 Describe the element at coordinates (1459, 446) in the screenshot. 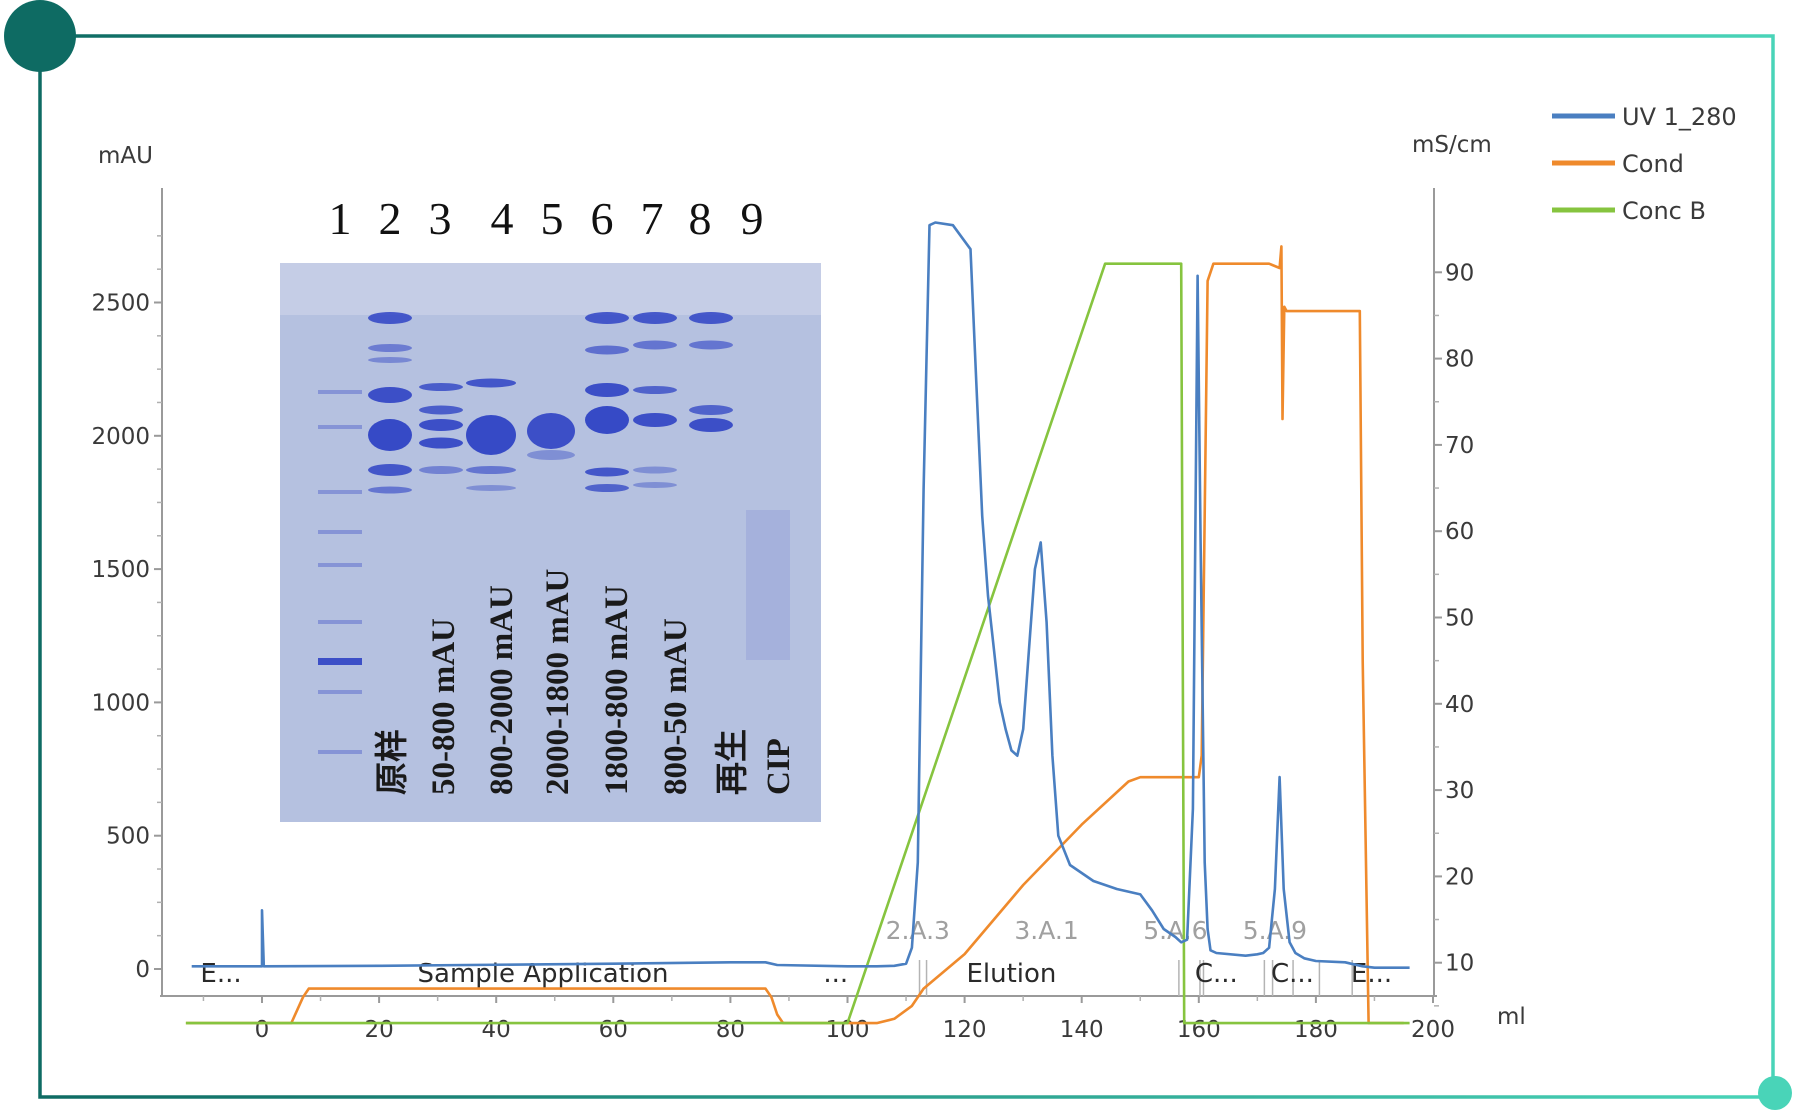

I see `y-right-tick-label: 70` at that location.